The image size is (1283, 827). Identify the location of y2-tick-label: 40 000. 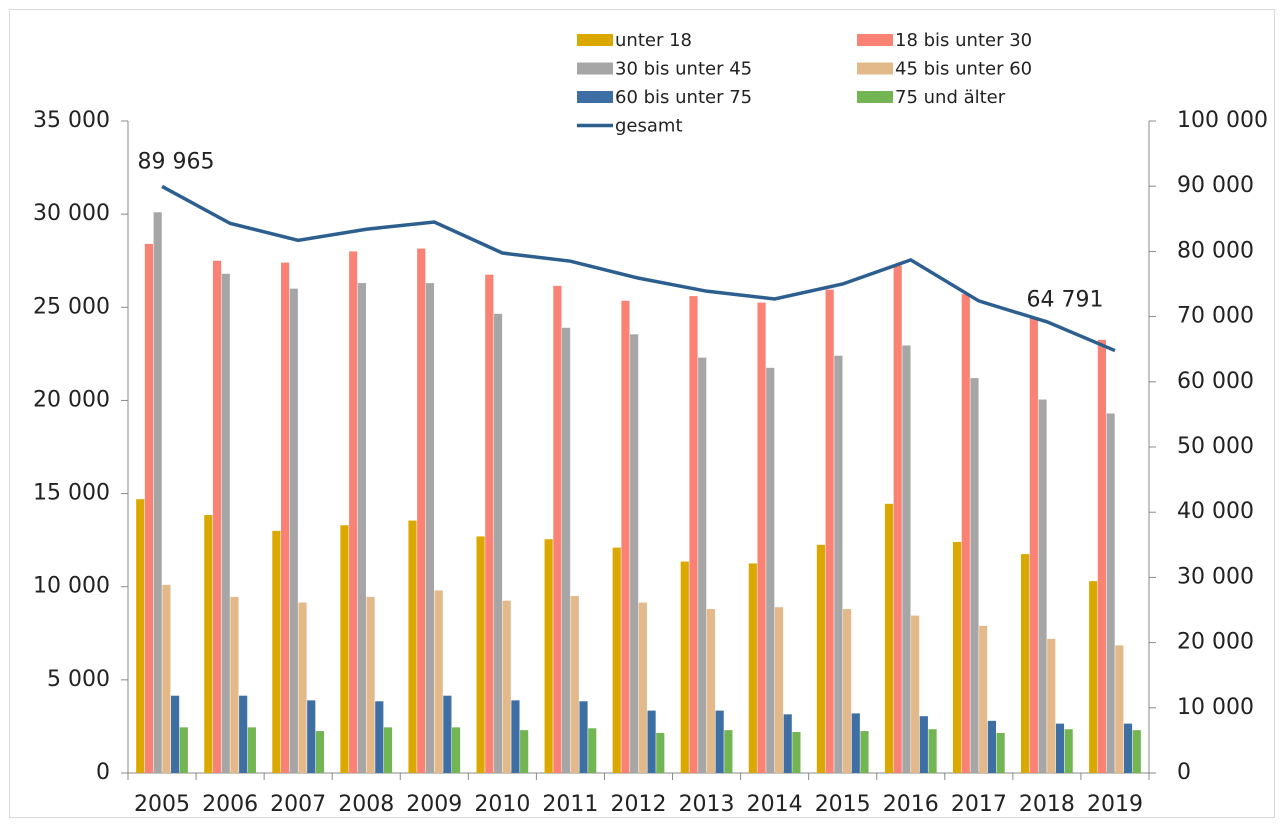
(1215, 511).